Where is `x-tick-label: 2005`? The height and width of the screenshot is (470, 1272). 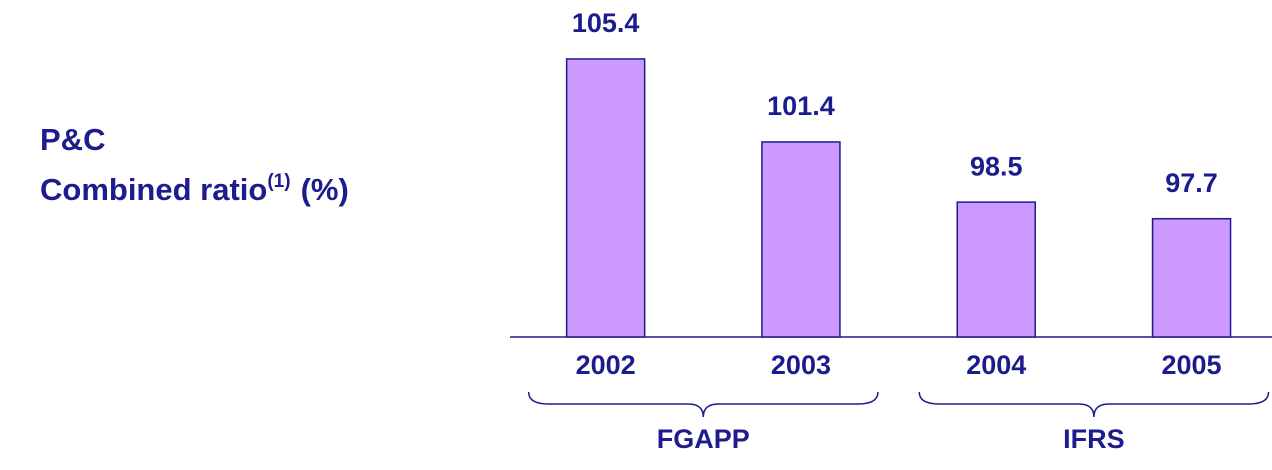
x-tick-label: 2005 is located at coordinates (1192, 365).